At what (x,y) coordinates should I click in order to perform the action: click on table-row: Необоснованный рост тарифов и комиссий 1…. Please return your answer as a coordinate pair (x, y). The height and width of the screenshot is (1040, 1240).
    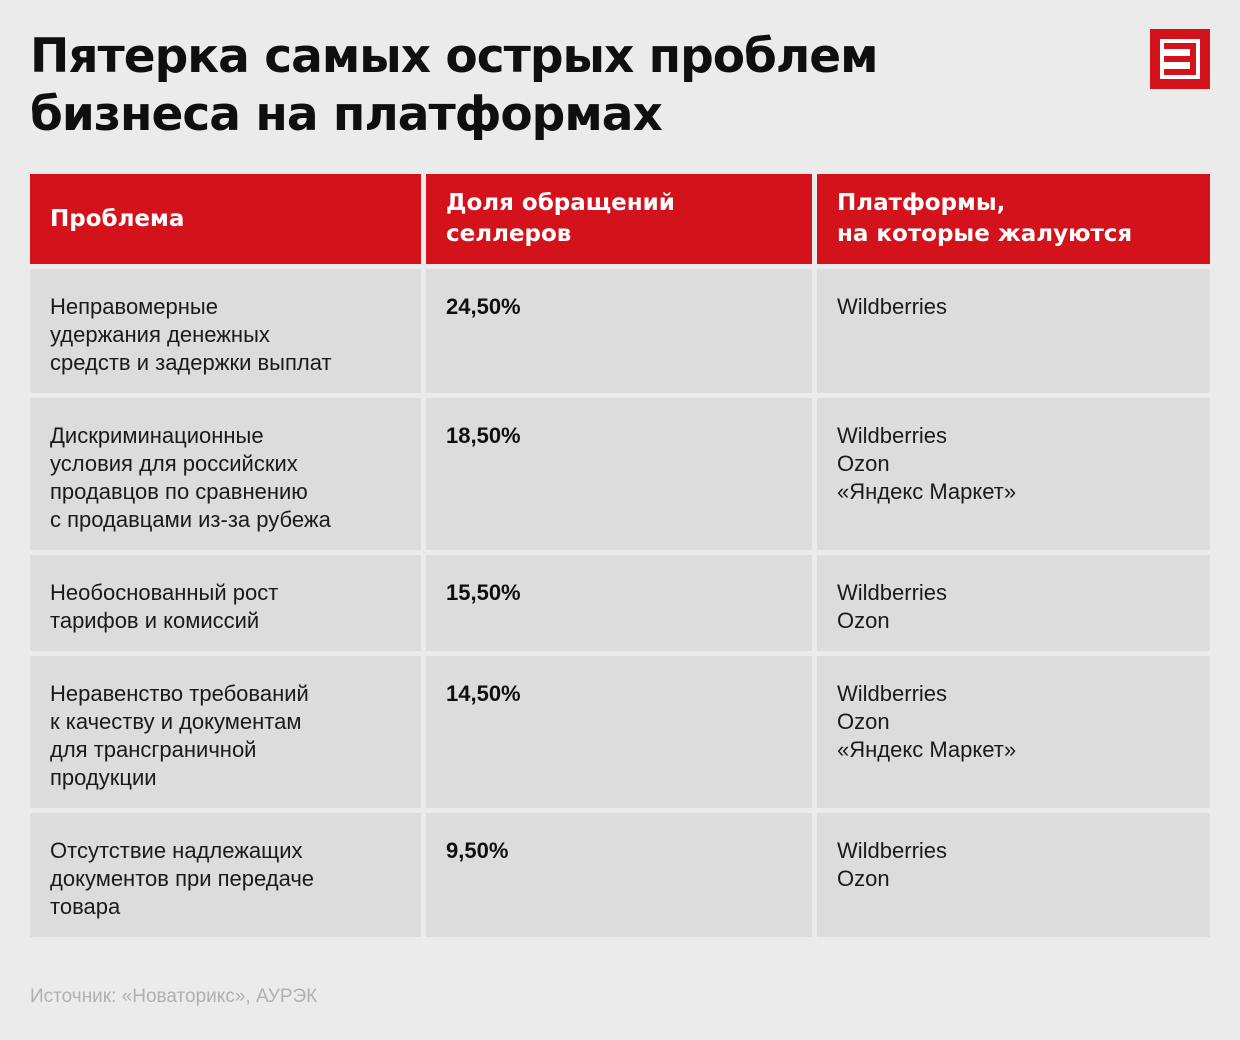
    Looking at the image, I should click on (620, 603).